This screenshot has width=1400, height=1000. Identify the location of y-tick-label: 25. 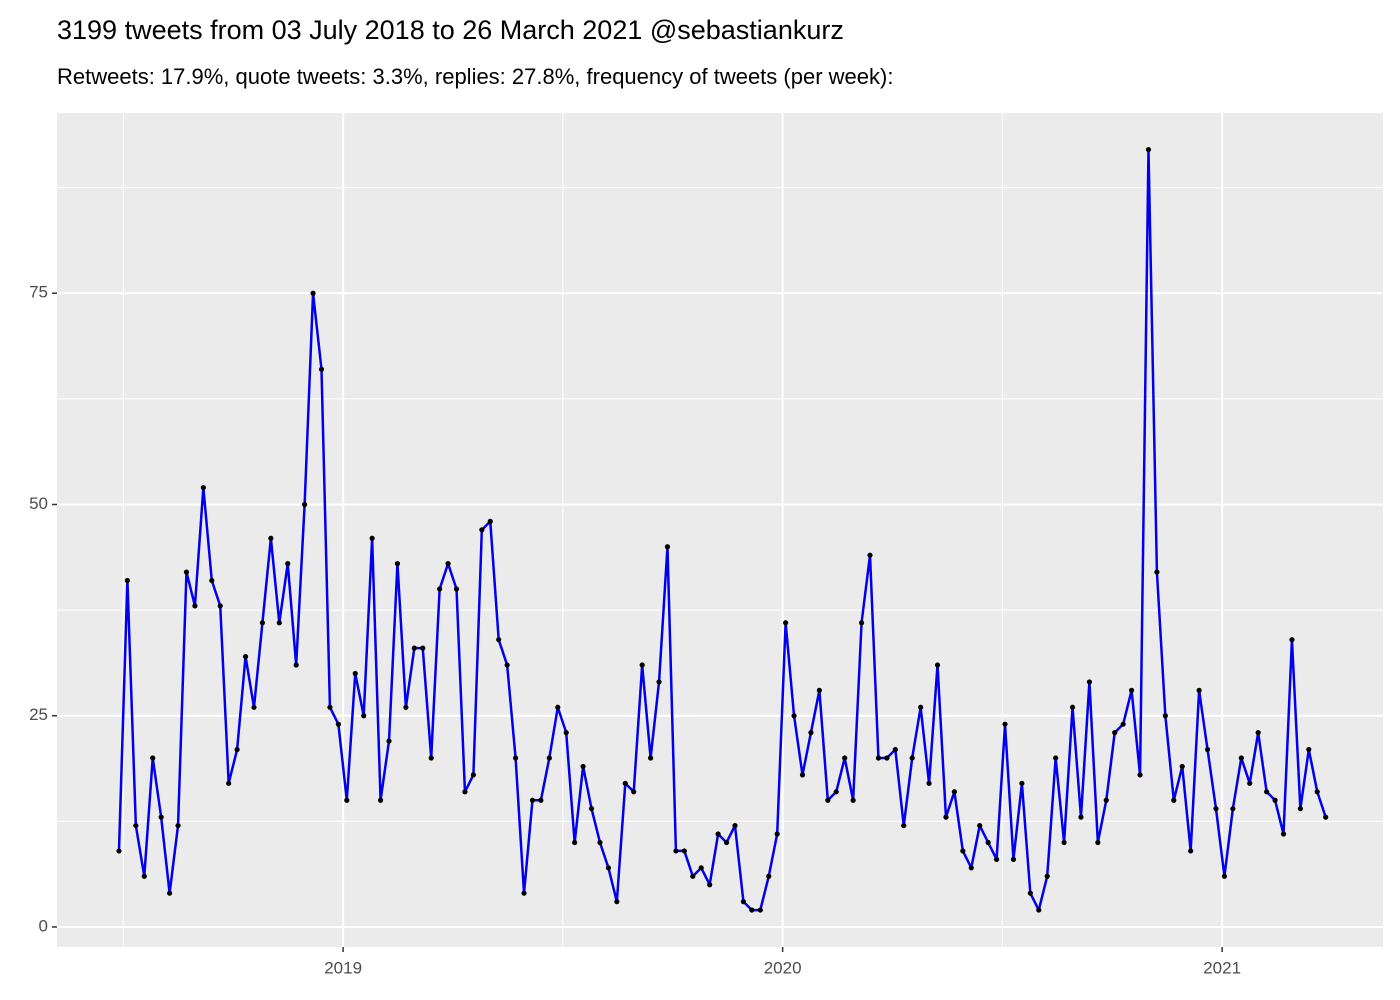
(38, 714).